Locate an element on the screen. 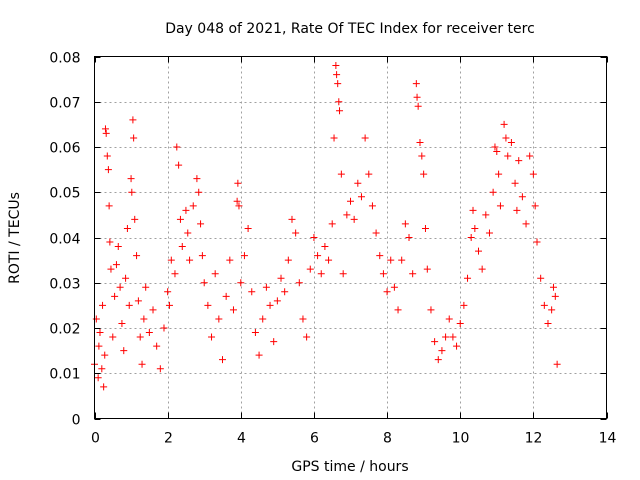  y-tick-label: 0.04 is located at coordinates (64, 240).